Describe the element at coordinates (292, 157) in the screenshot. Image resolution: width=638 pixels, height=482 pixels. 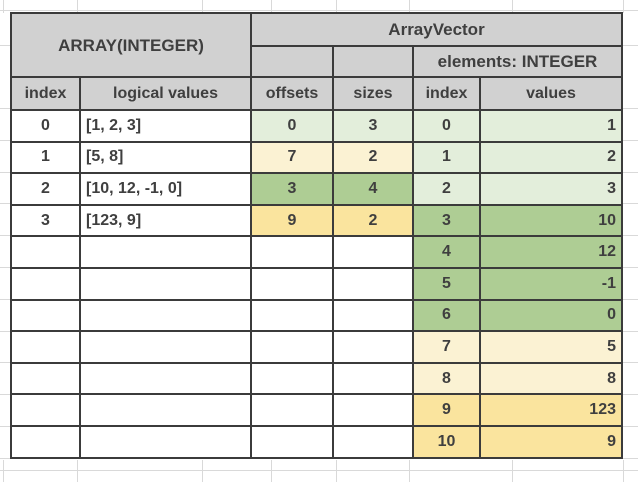
I see `offsets-cell: 7` at that location.